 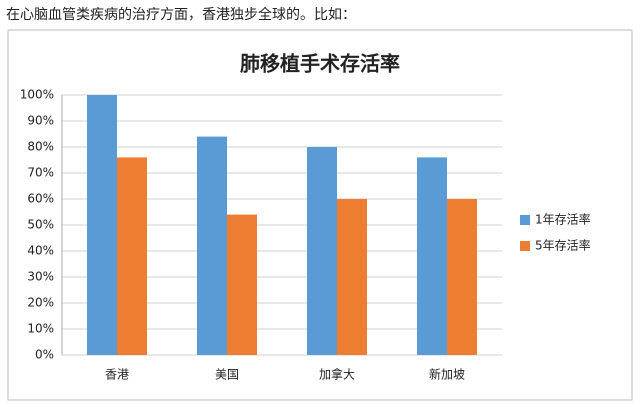 I want to click on y-tick-label: 0%, so click(x=44, y=355).